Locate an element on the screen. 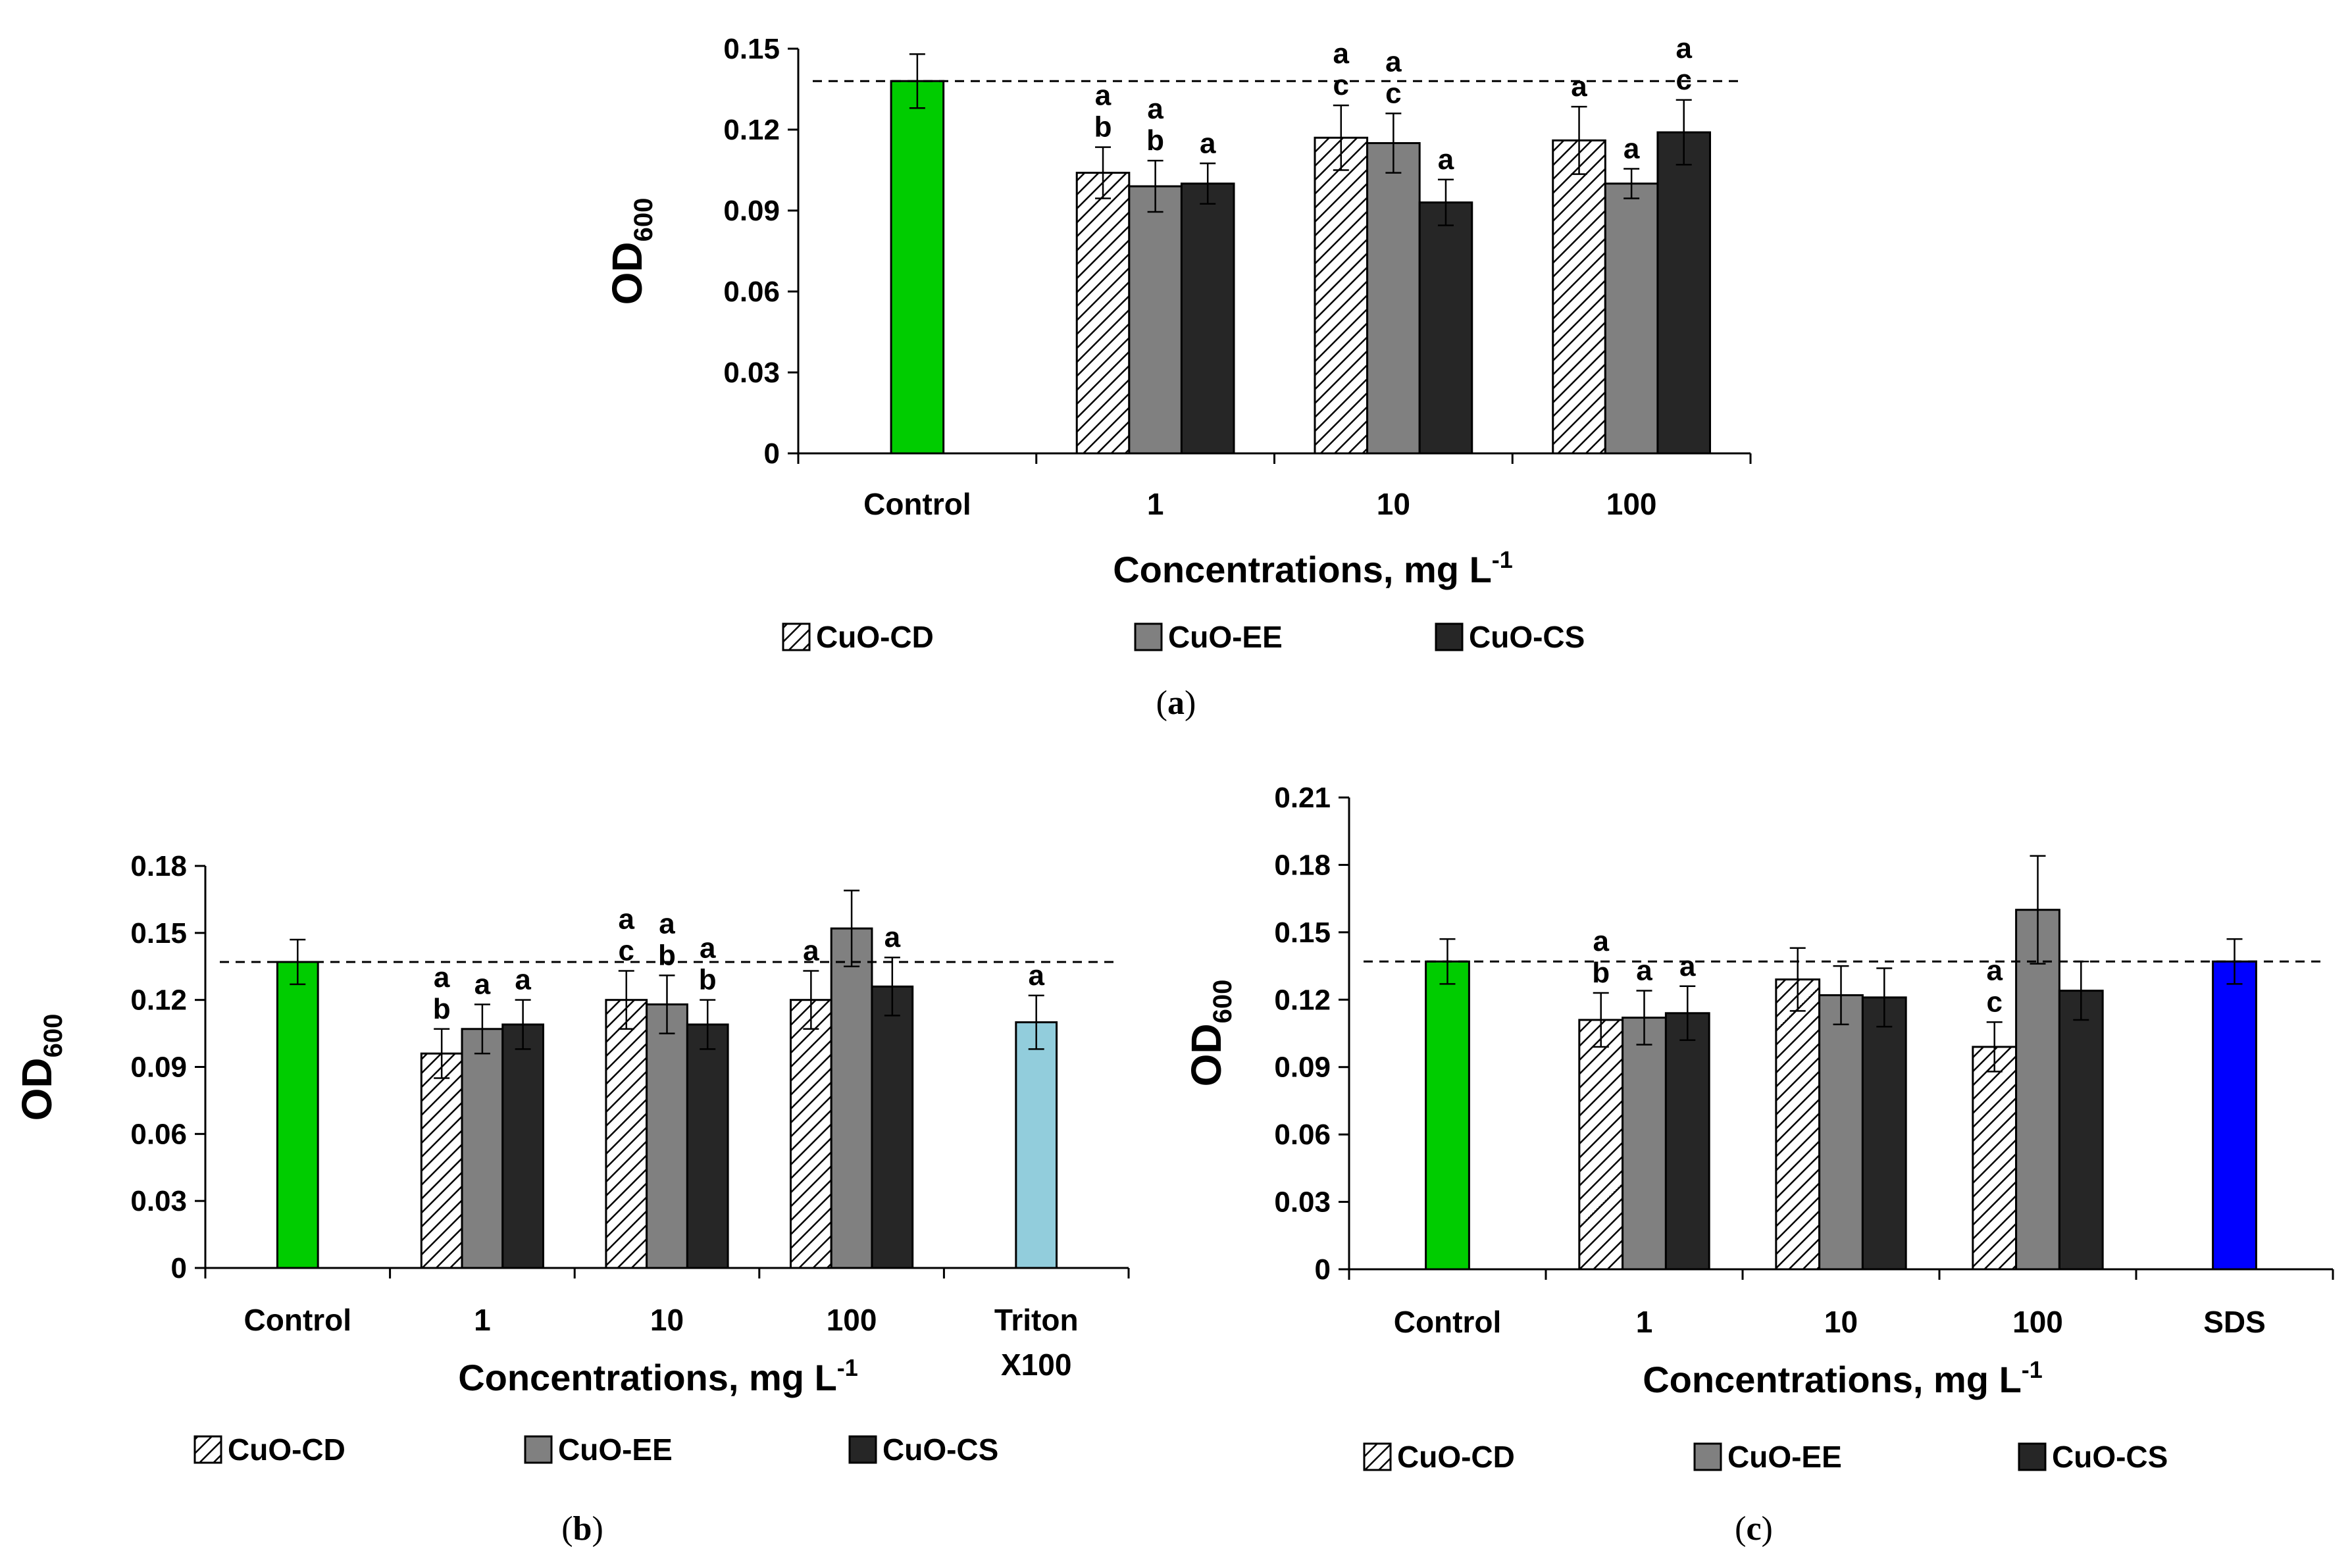 The height and width of the screenshot is (1568, 2352). panel-label-letter: b is located at coordinates (582, 1529).